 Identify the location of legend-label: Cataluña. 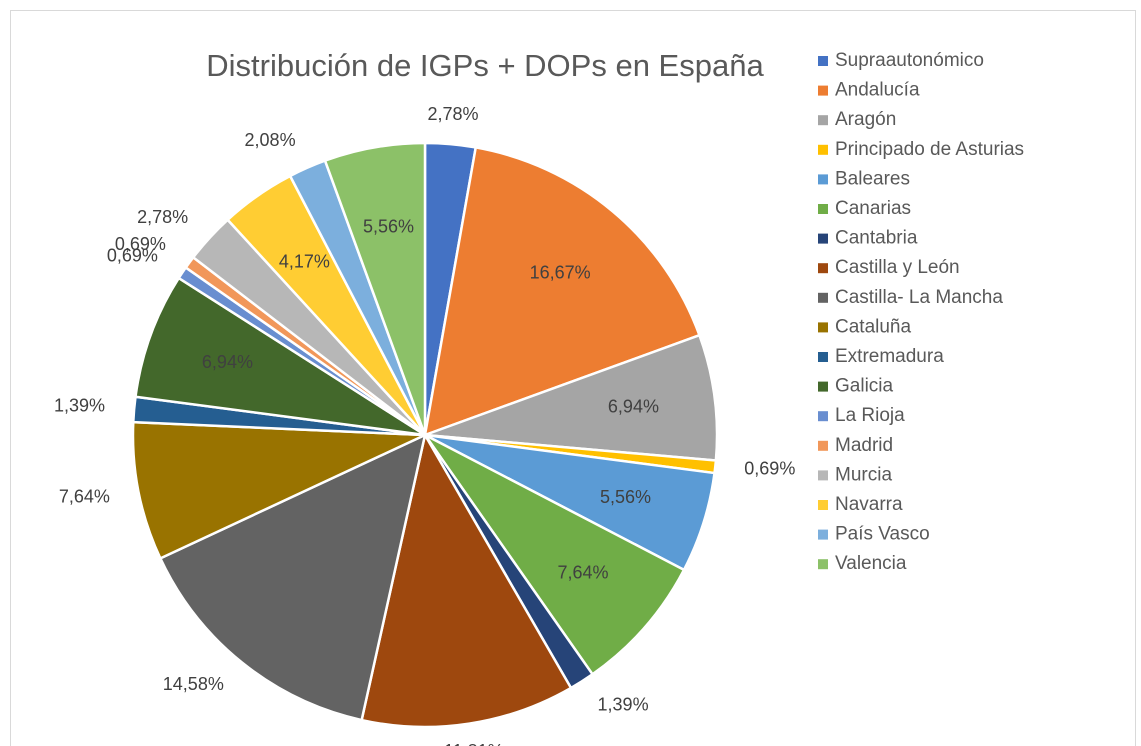
(873, 326).